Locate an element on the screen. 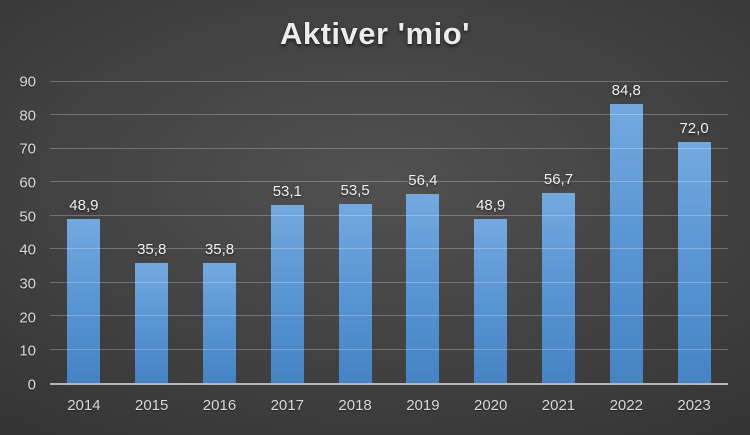  bar-slot-2014: 48,9 is located at coordinates (84, 232).